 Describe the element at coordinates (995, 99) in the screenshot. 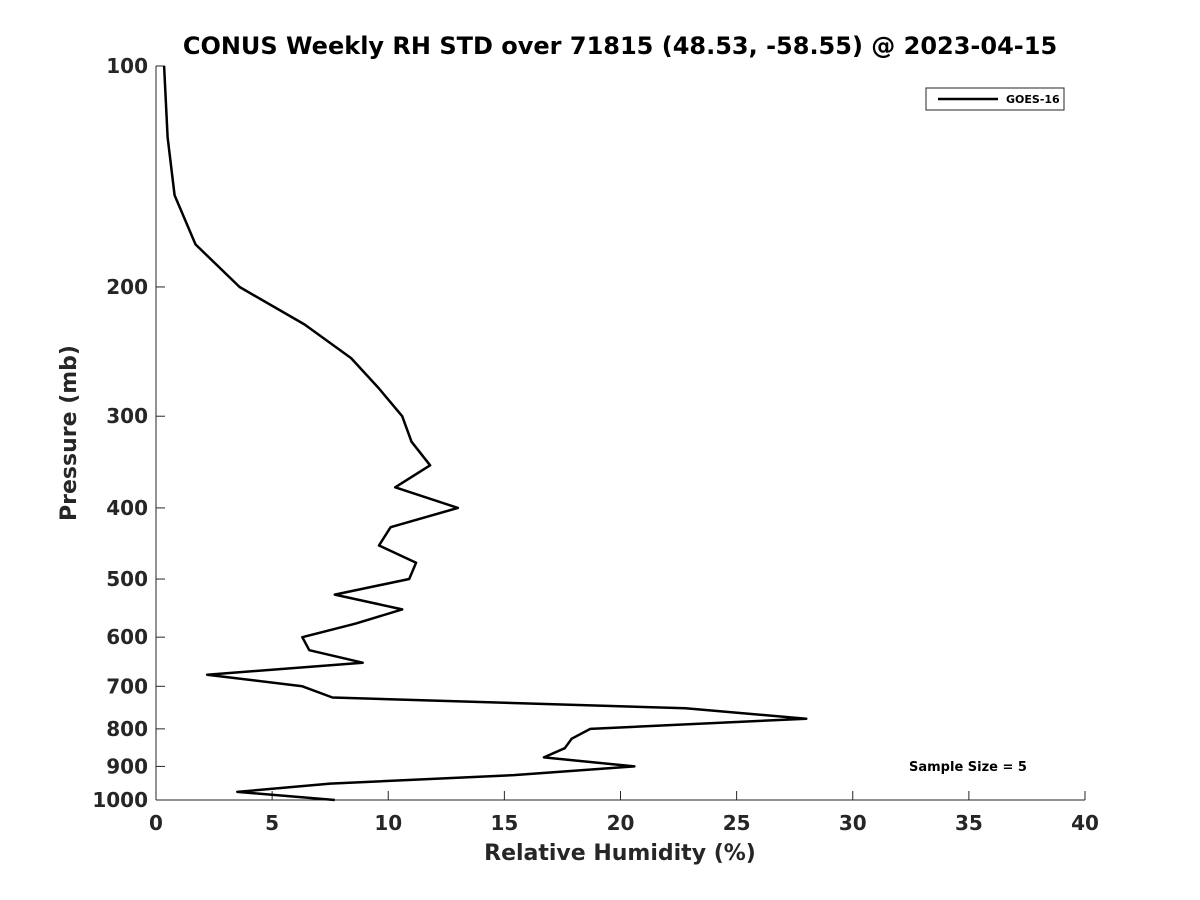

I see `legend: GOES-16` at that location.